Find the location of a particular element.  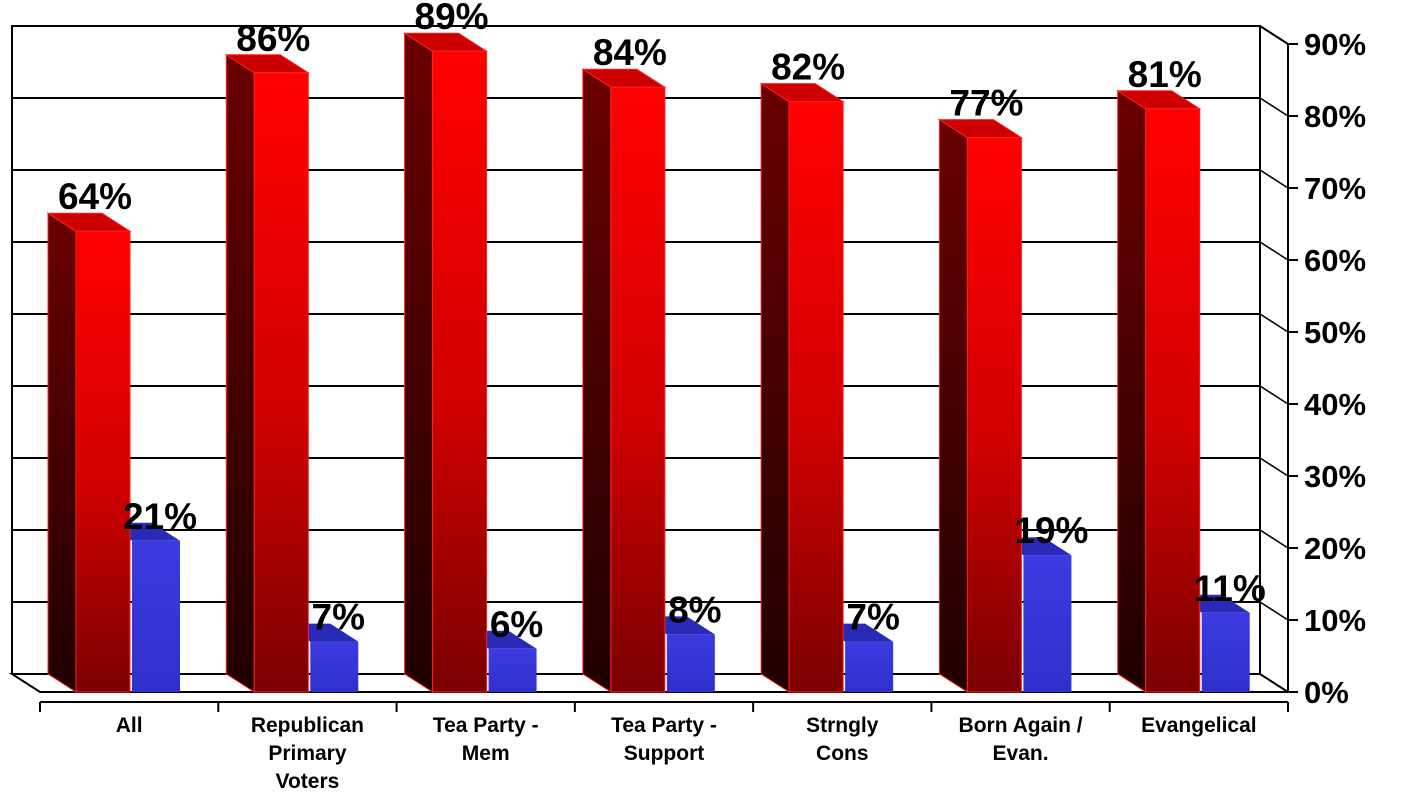

y-axis-top is located at coordinates (1274, 35).